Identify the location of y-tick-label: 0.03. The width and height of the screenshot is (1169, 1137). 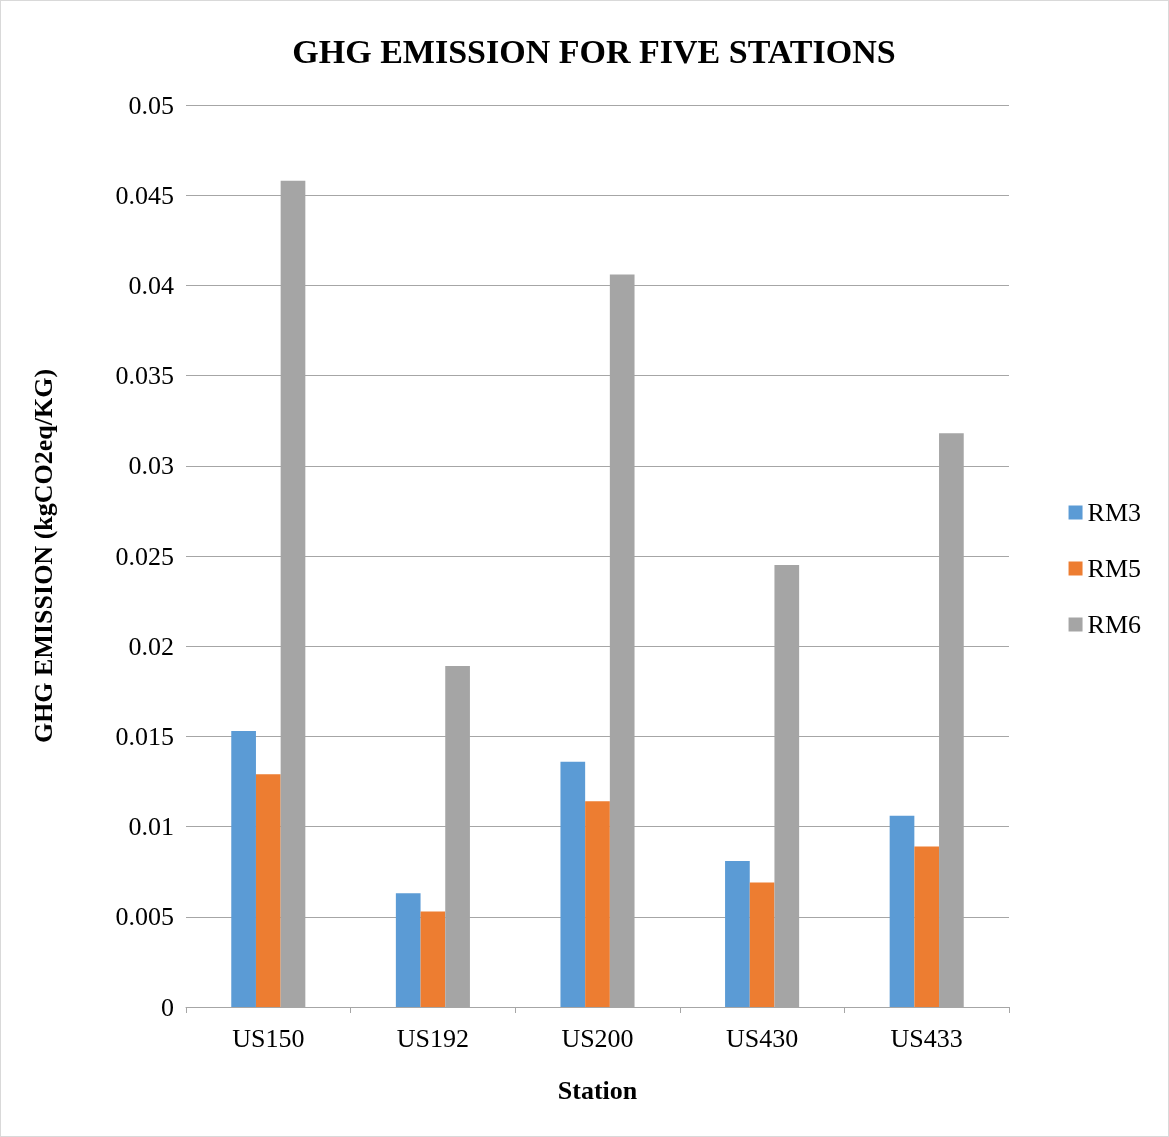
(151, 466).